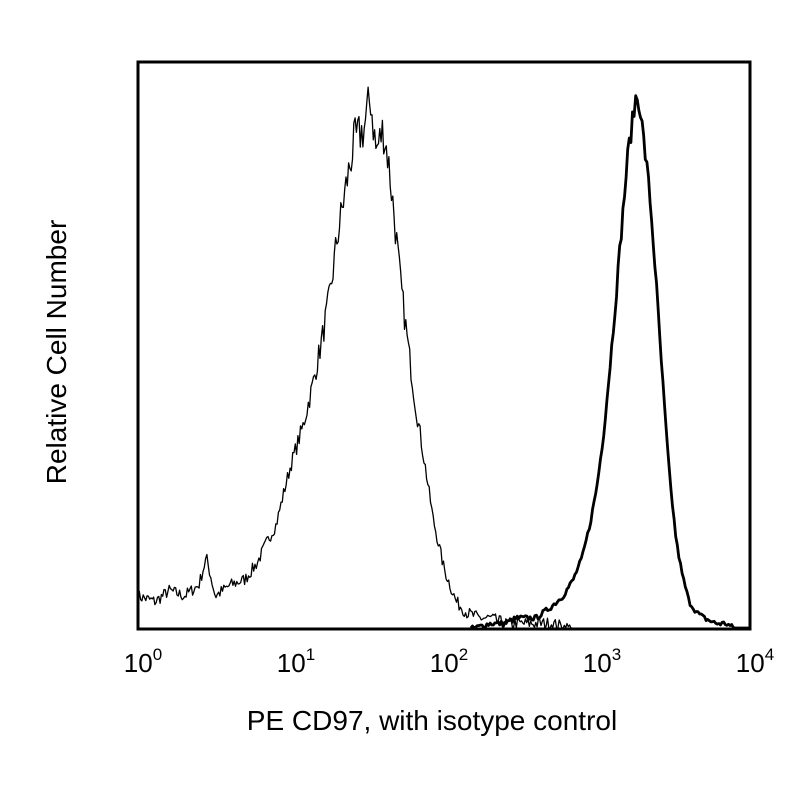 The width and height of the screenshot is (800, 800). What do you see at coordinates (296, 661) in the screenshot?
I see `x-tick-label: 10¹` at bounding box center [296, 661].